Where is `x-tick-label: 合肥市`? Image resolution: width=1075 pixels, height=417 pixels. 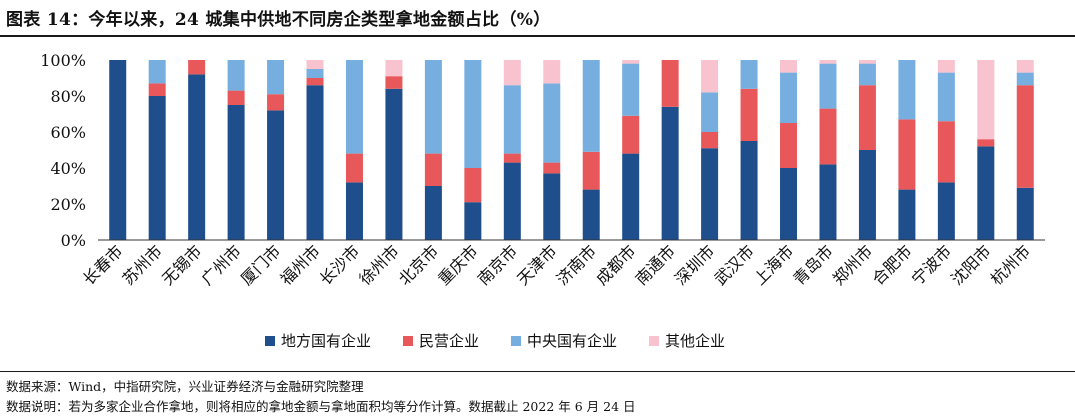
x-tick-label: 合肥市 is located at coordinates (891, 264).